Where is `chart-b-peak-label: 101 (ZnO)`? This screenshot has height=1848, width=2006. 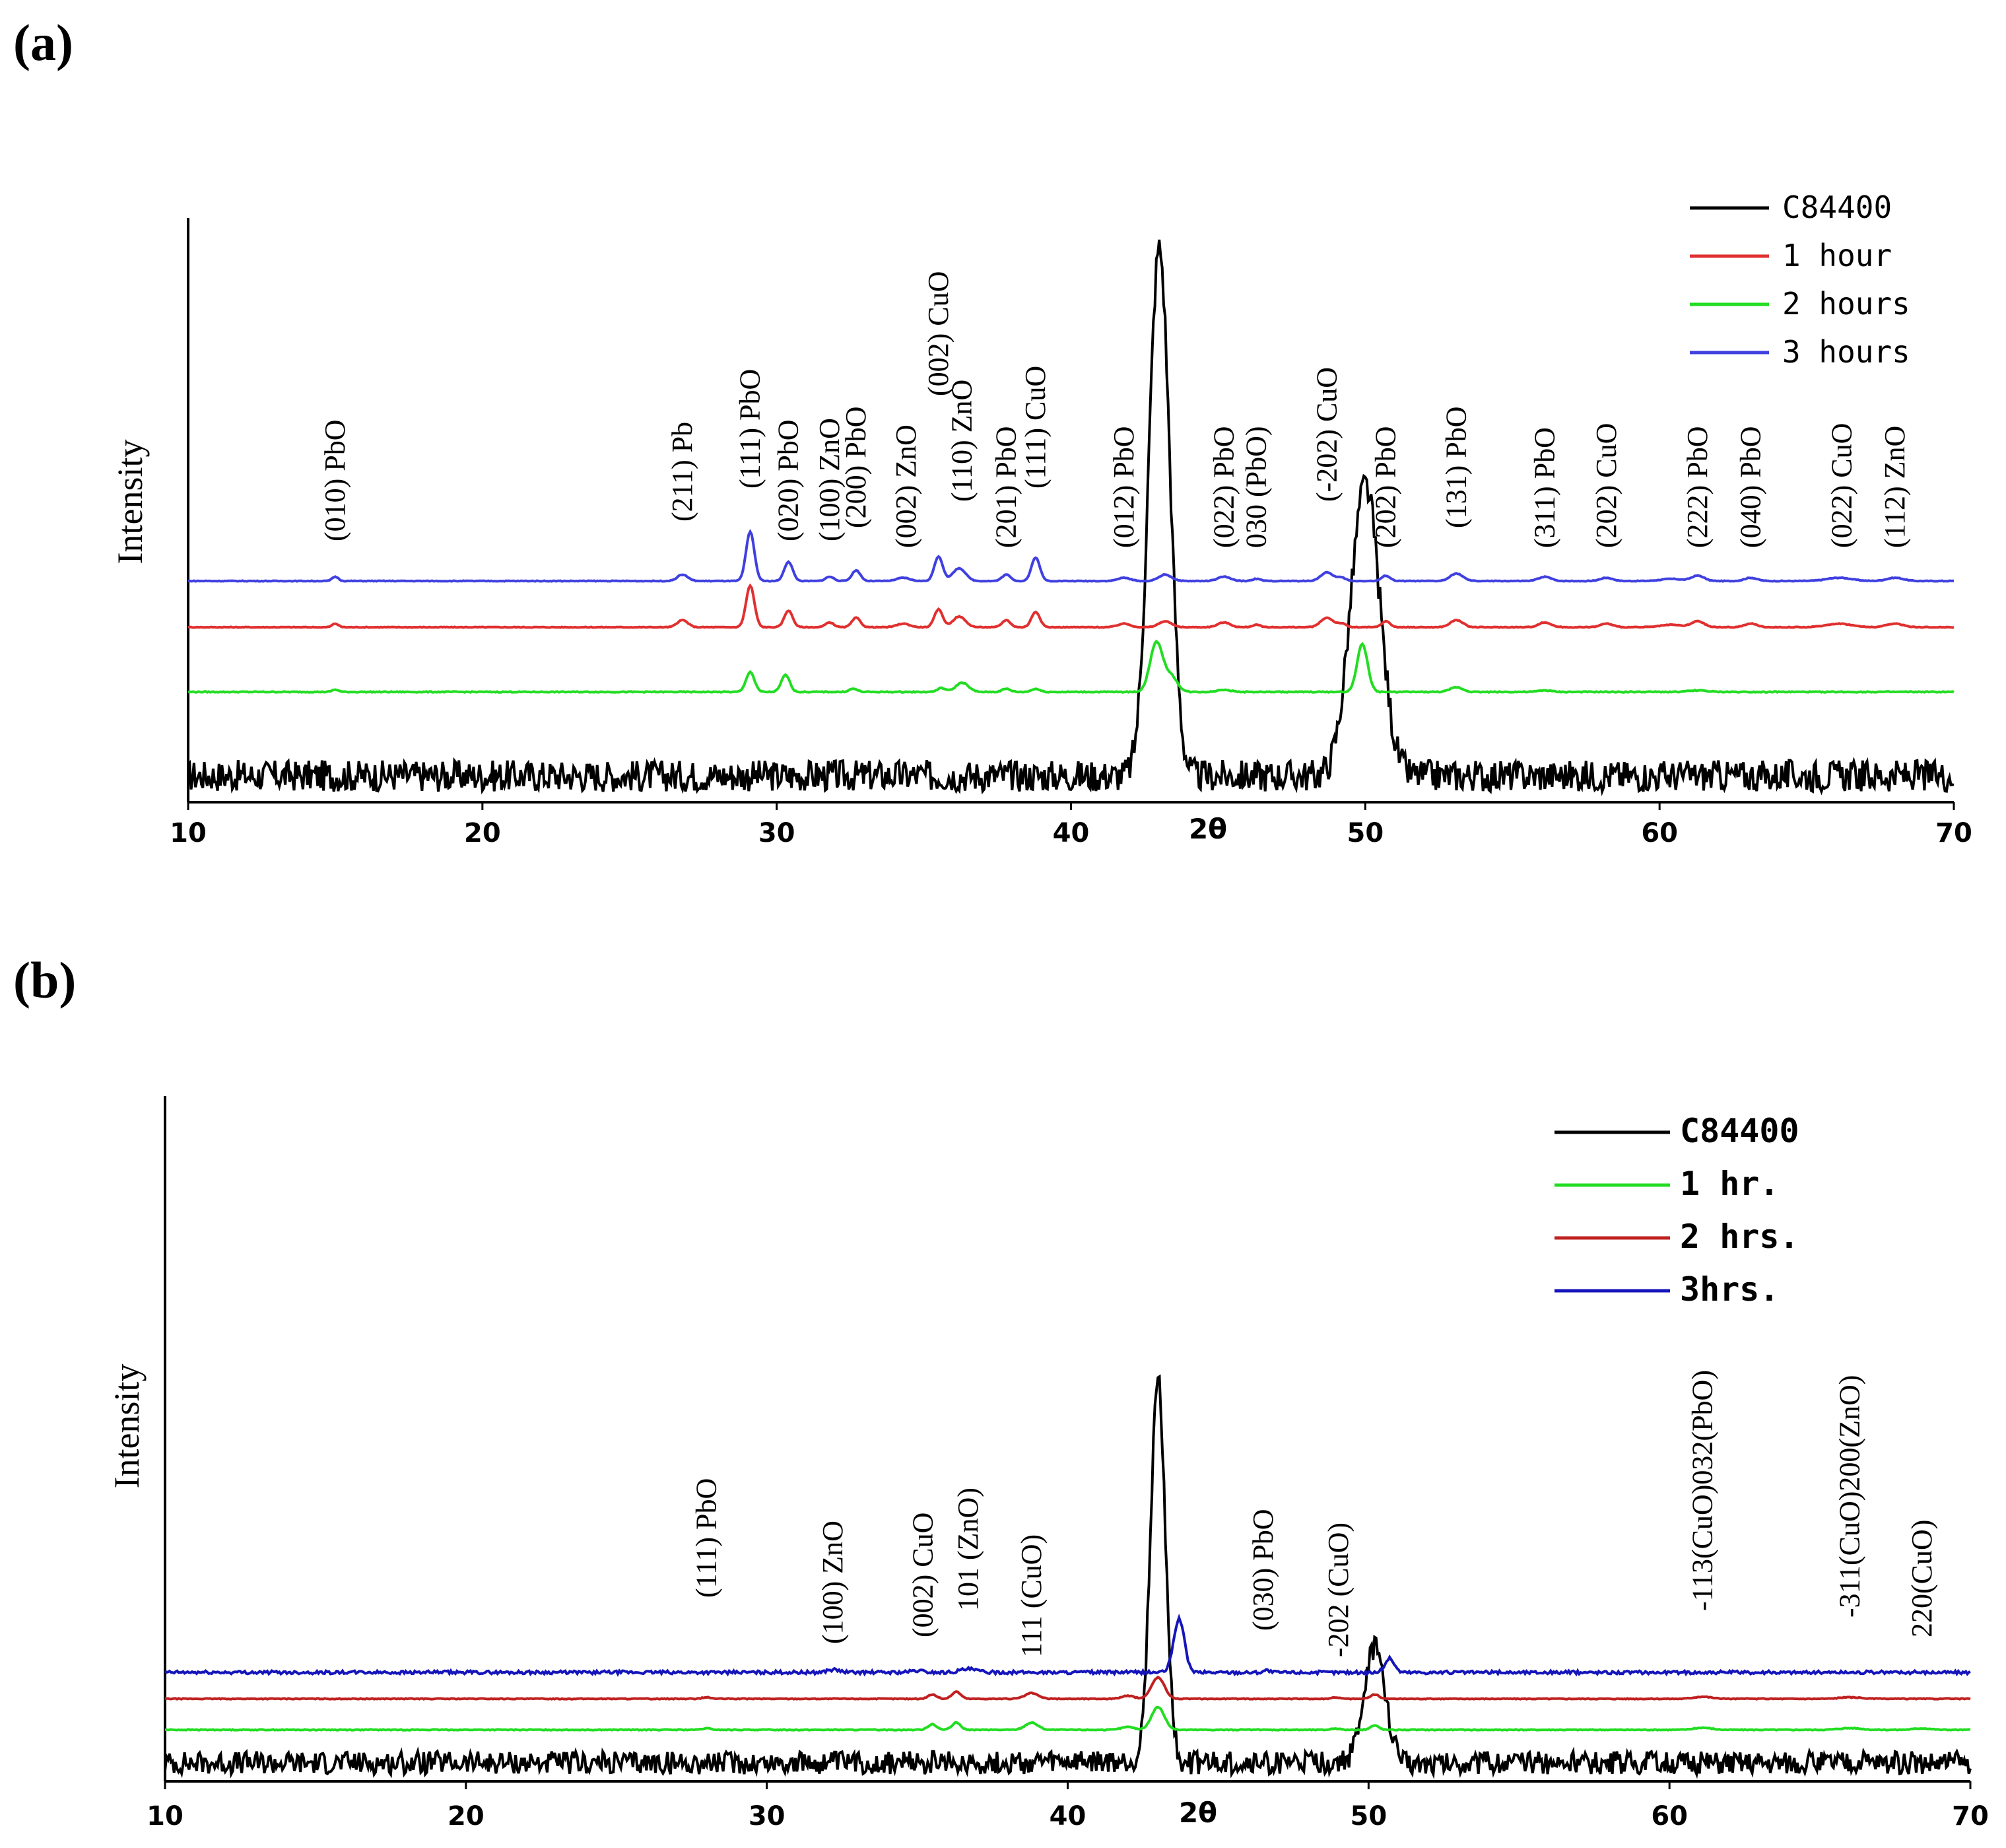
chart-b-peak-label: 101 (ZnO) is located at coordinates (968, 1549).